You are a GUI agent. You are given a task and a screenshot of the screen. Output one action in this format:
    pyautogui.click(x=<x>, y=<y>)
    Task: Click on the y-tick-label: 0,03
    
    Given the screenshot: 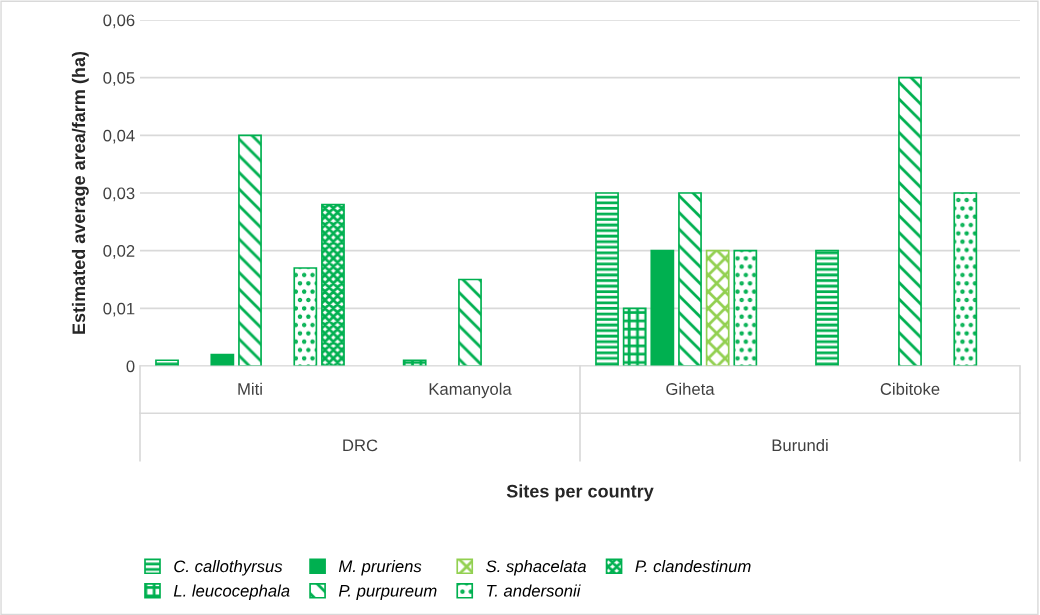 What is the action you would take?
    pyautogui.click(x=119, y=194)
    